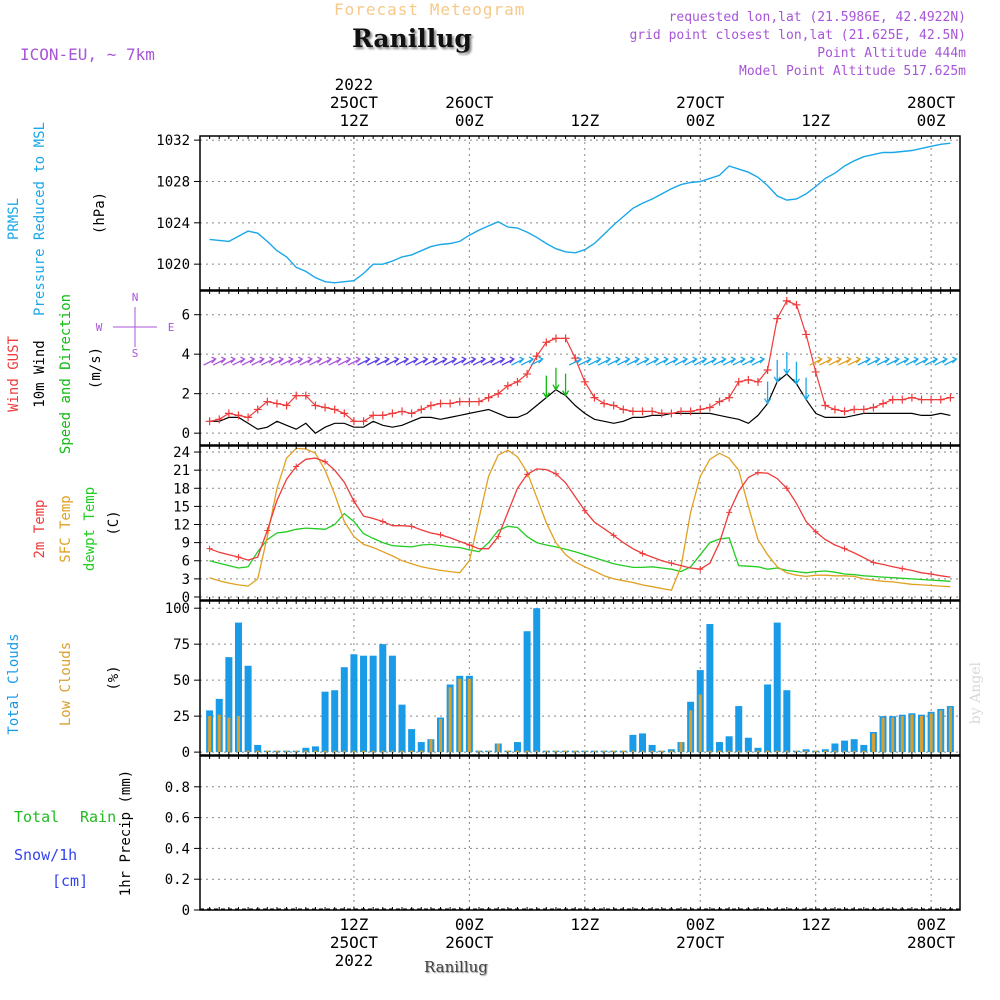 The width and height of the screenshot is (1000, 1000). Describe the element at coordinates (181, 453) in the screenshot. I see `temperature-ytick-label: 24` at that location.